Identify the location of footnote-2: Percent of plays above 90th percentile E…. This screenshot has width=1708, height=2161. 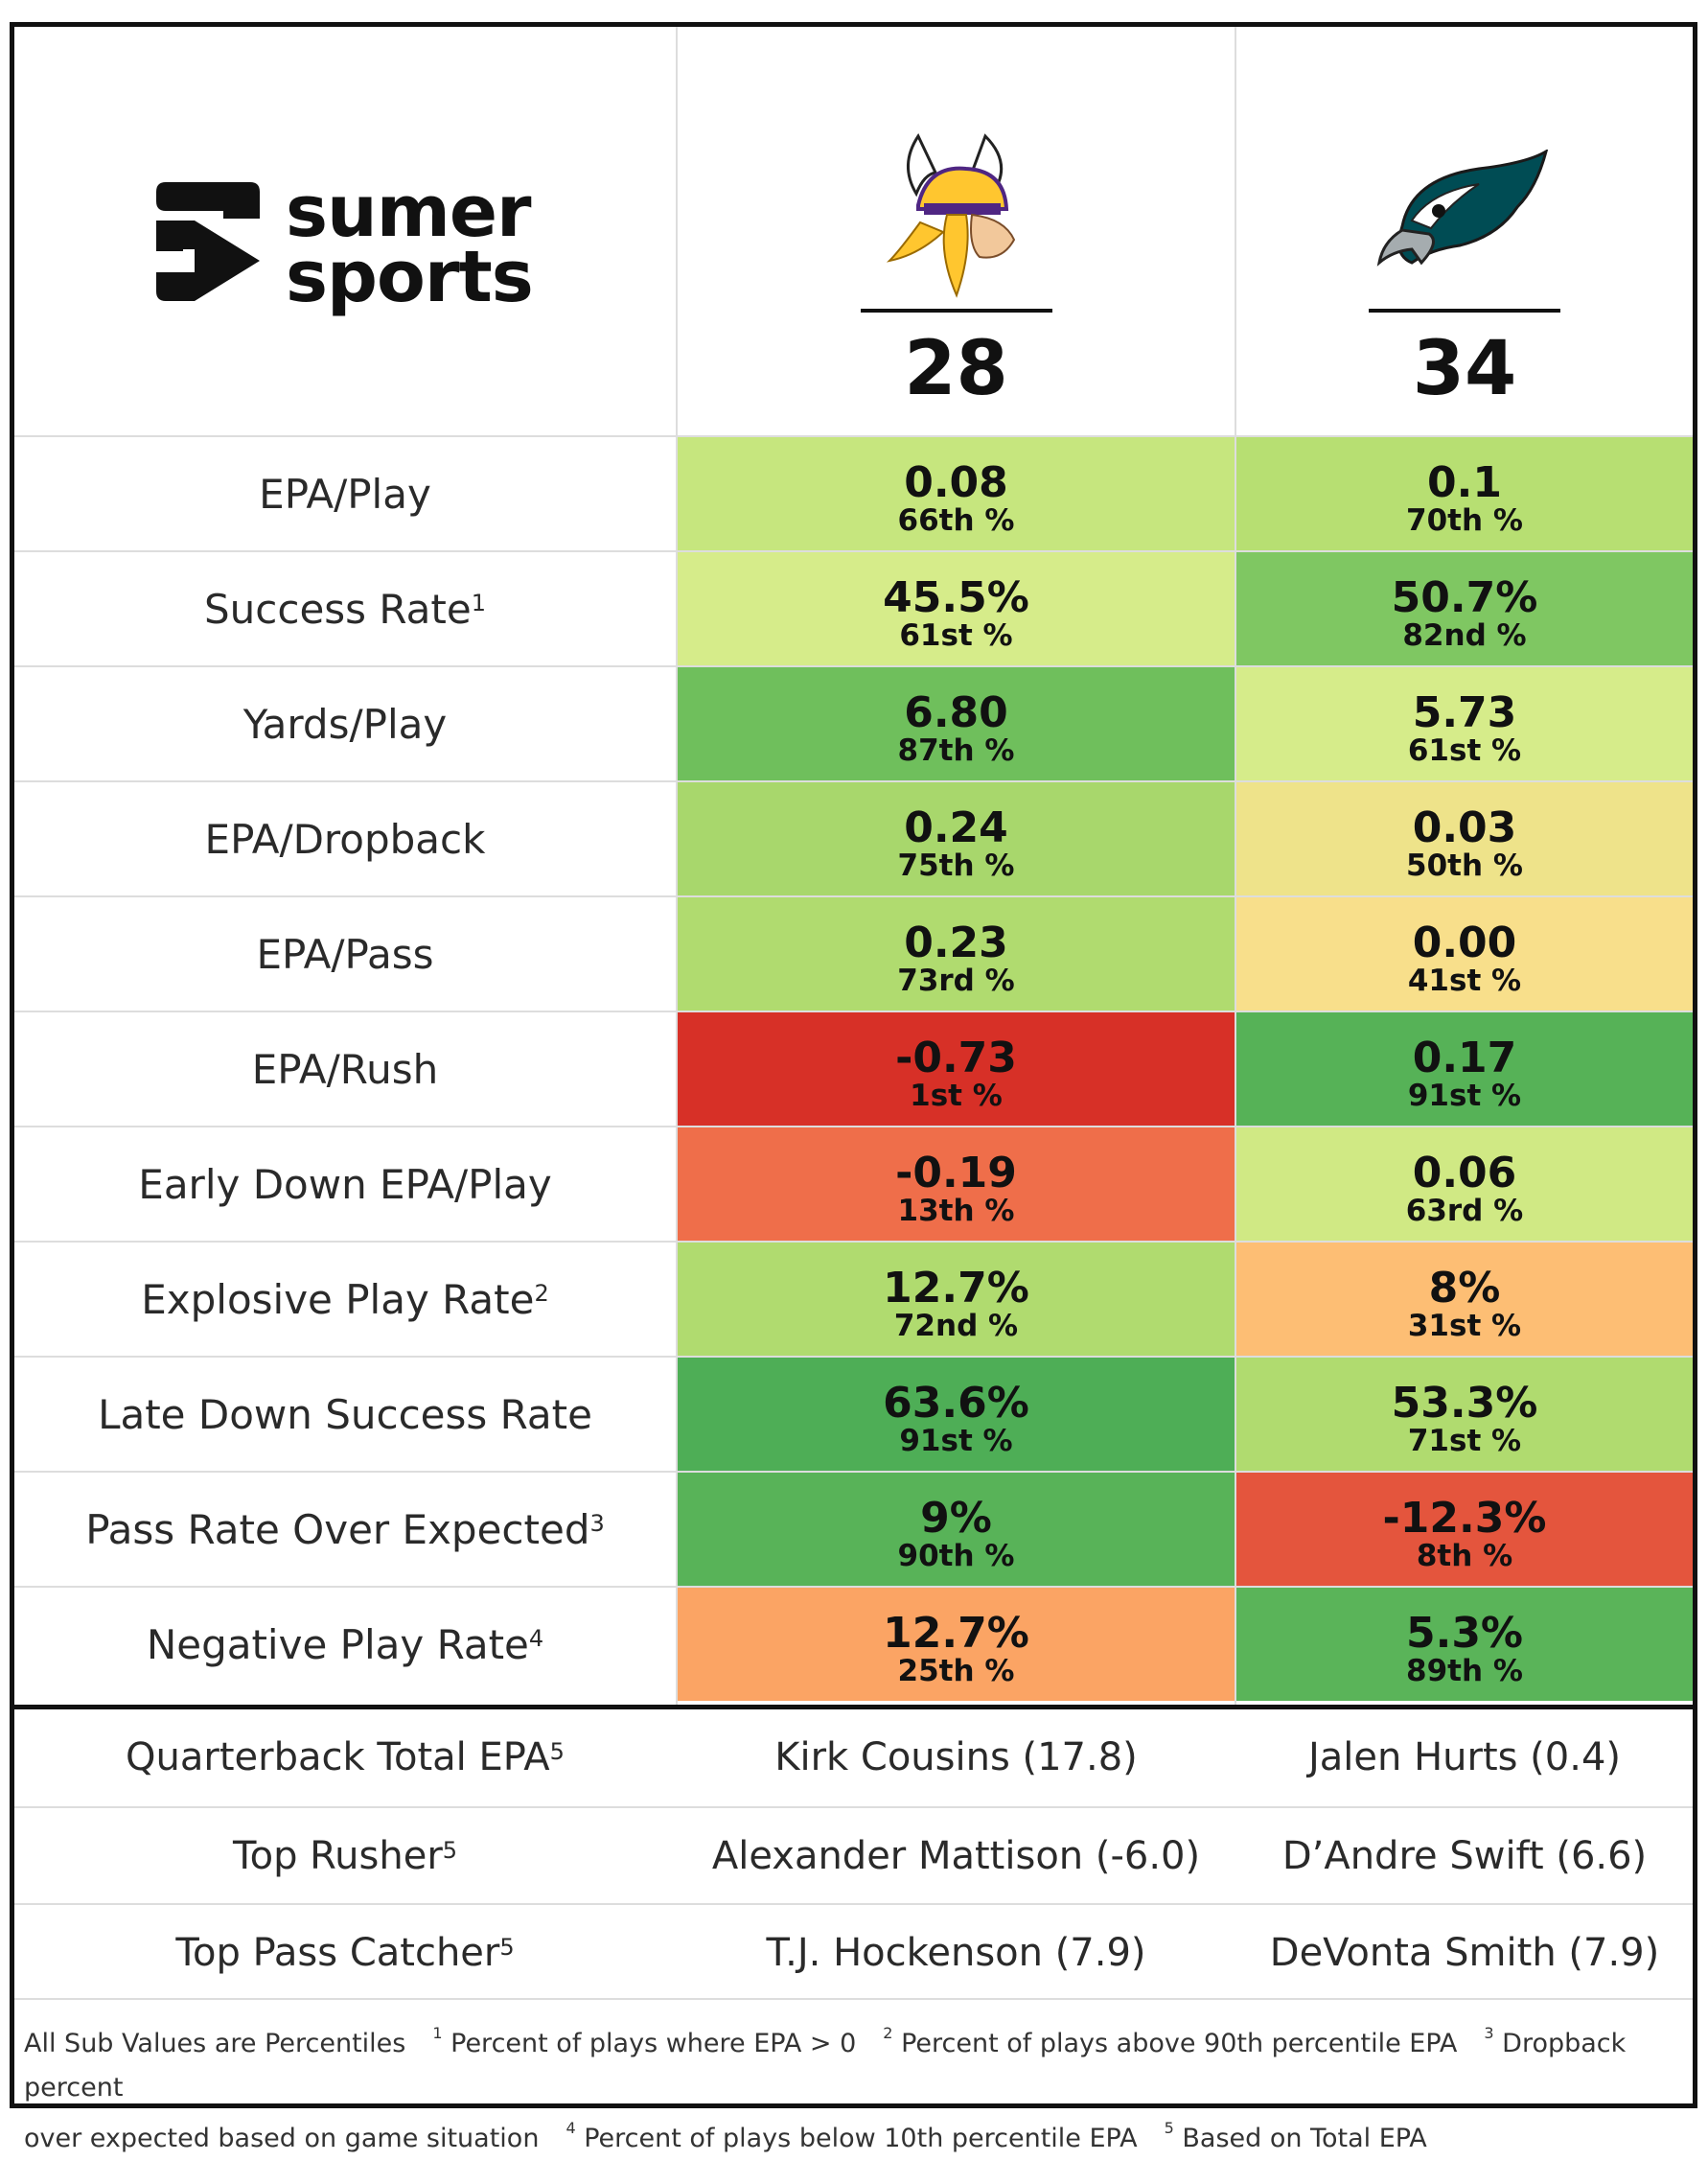
(1179, 2043).